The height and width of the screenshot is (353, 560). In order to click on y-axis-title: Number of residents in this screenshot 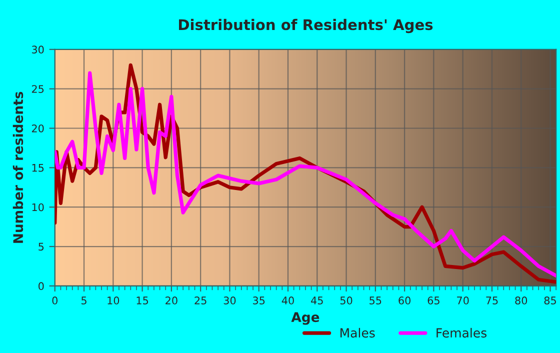, I will do `click(18, 167)`.